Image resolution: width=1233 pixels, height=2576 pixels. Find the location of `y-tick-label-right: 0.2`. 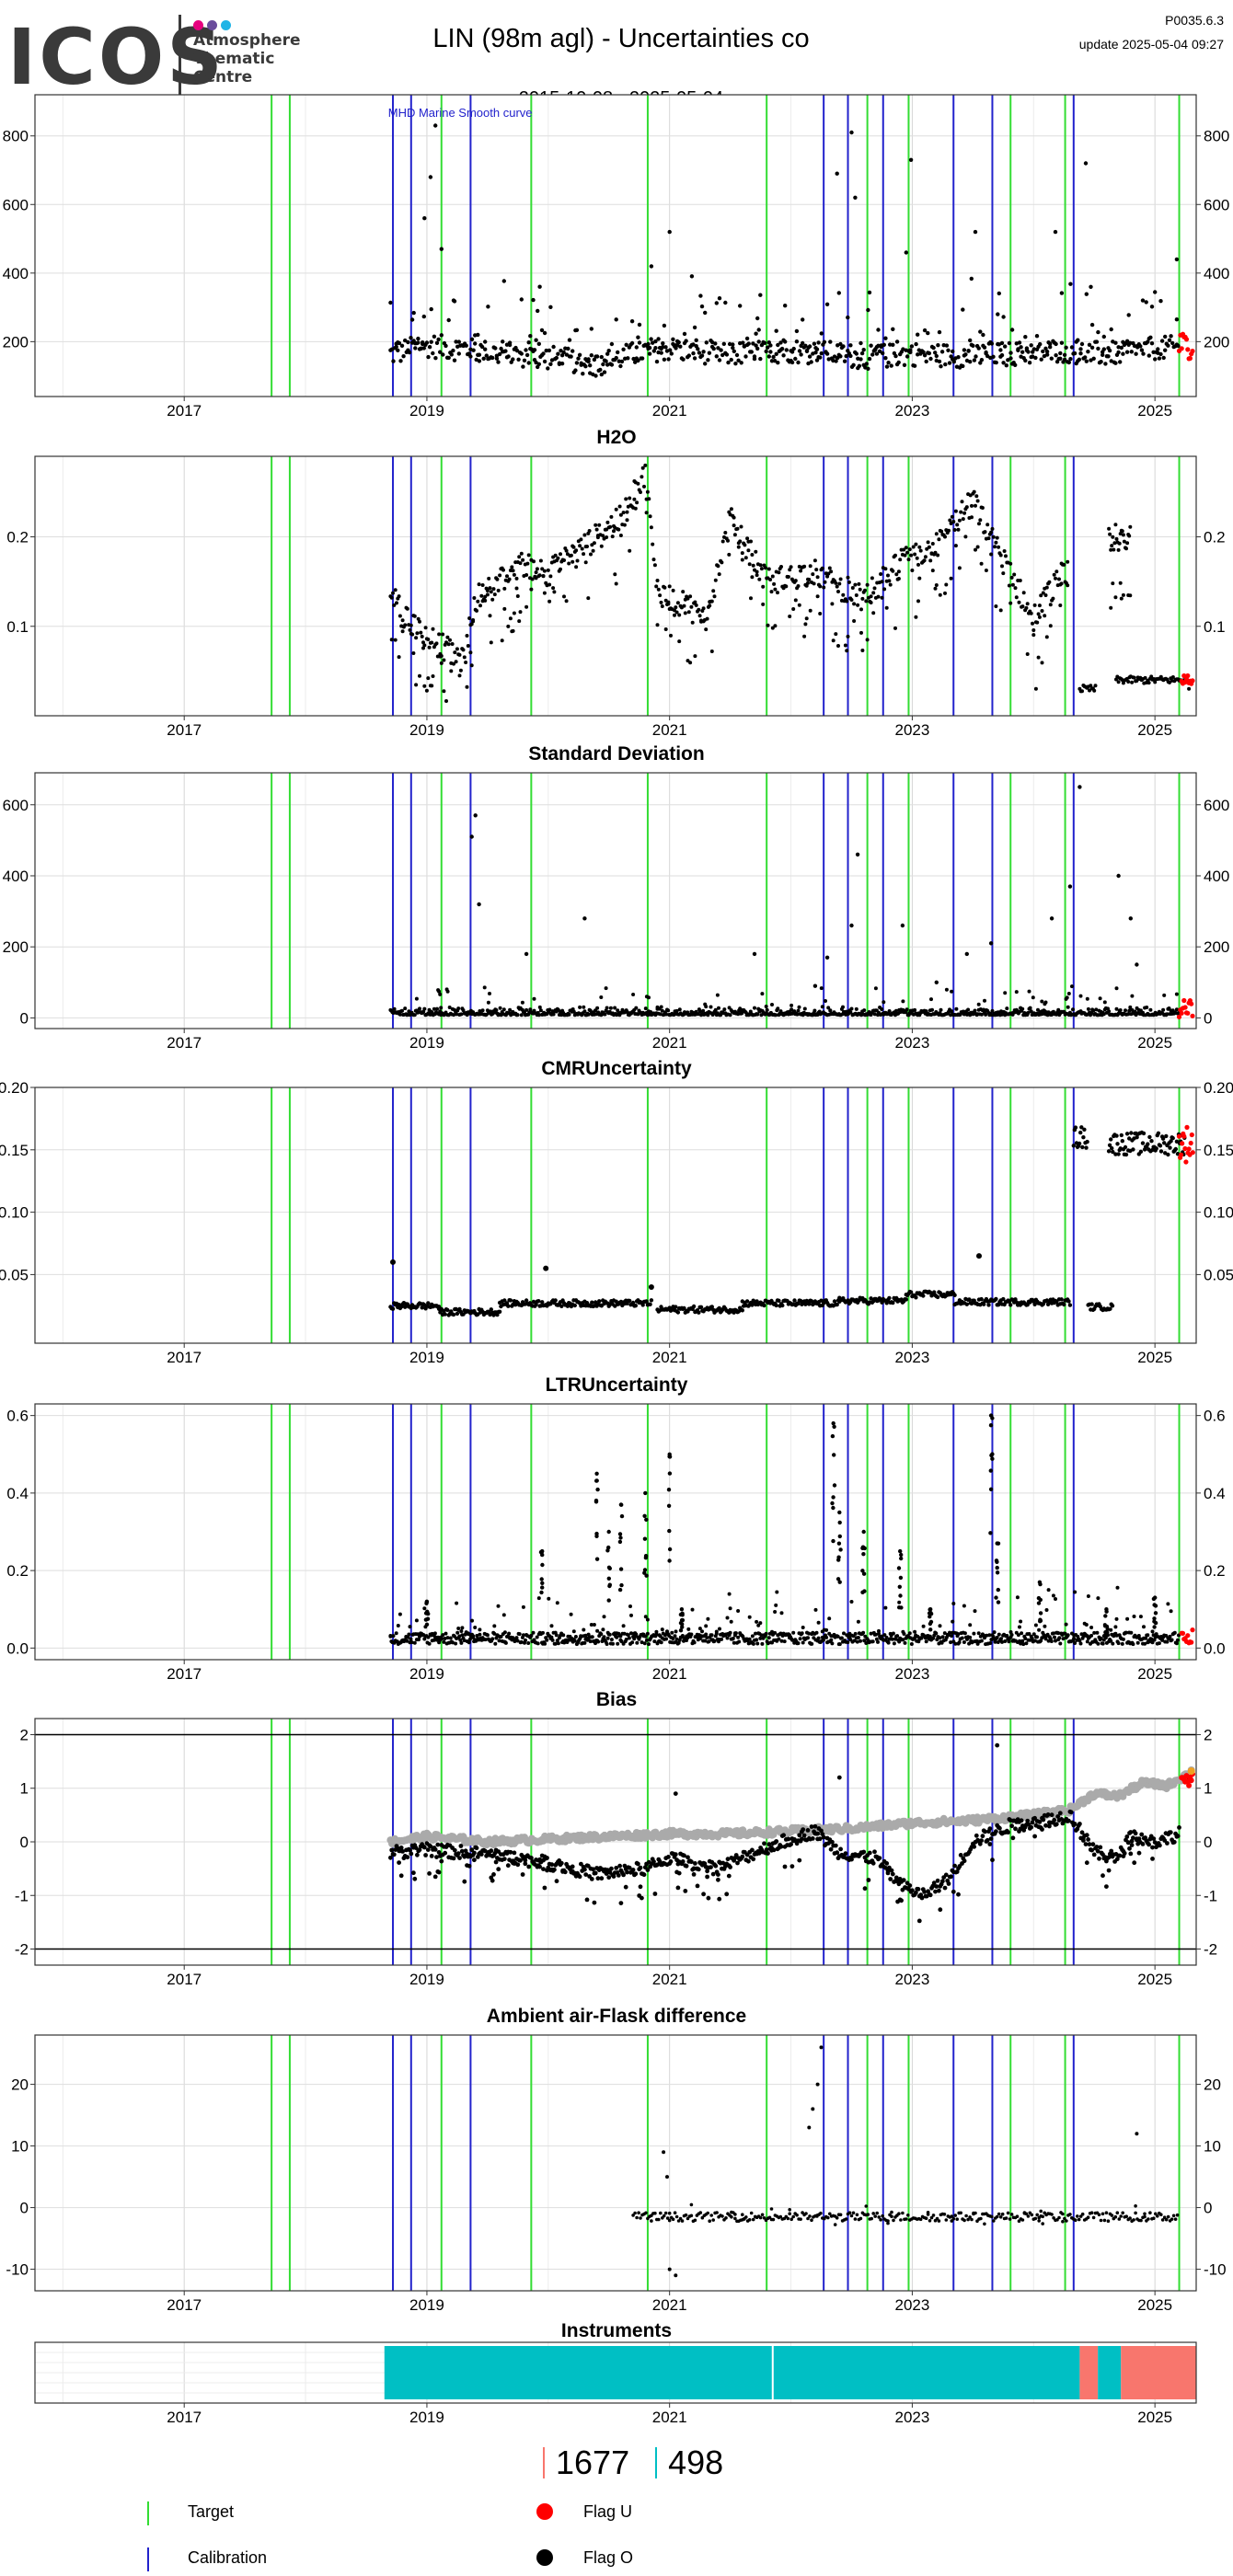

y-tick-label-right: 0.2 is located at coordinates (1215, 537).